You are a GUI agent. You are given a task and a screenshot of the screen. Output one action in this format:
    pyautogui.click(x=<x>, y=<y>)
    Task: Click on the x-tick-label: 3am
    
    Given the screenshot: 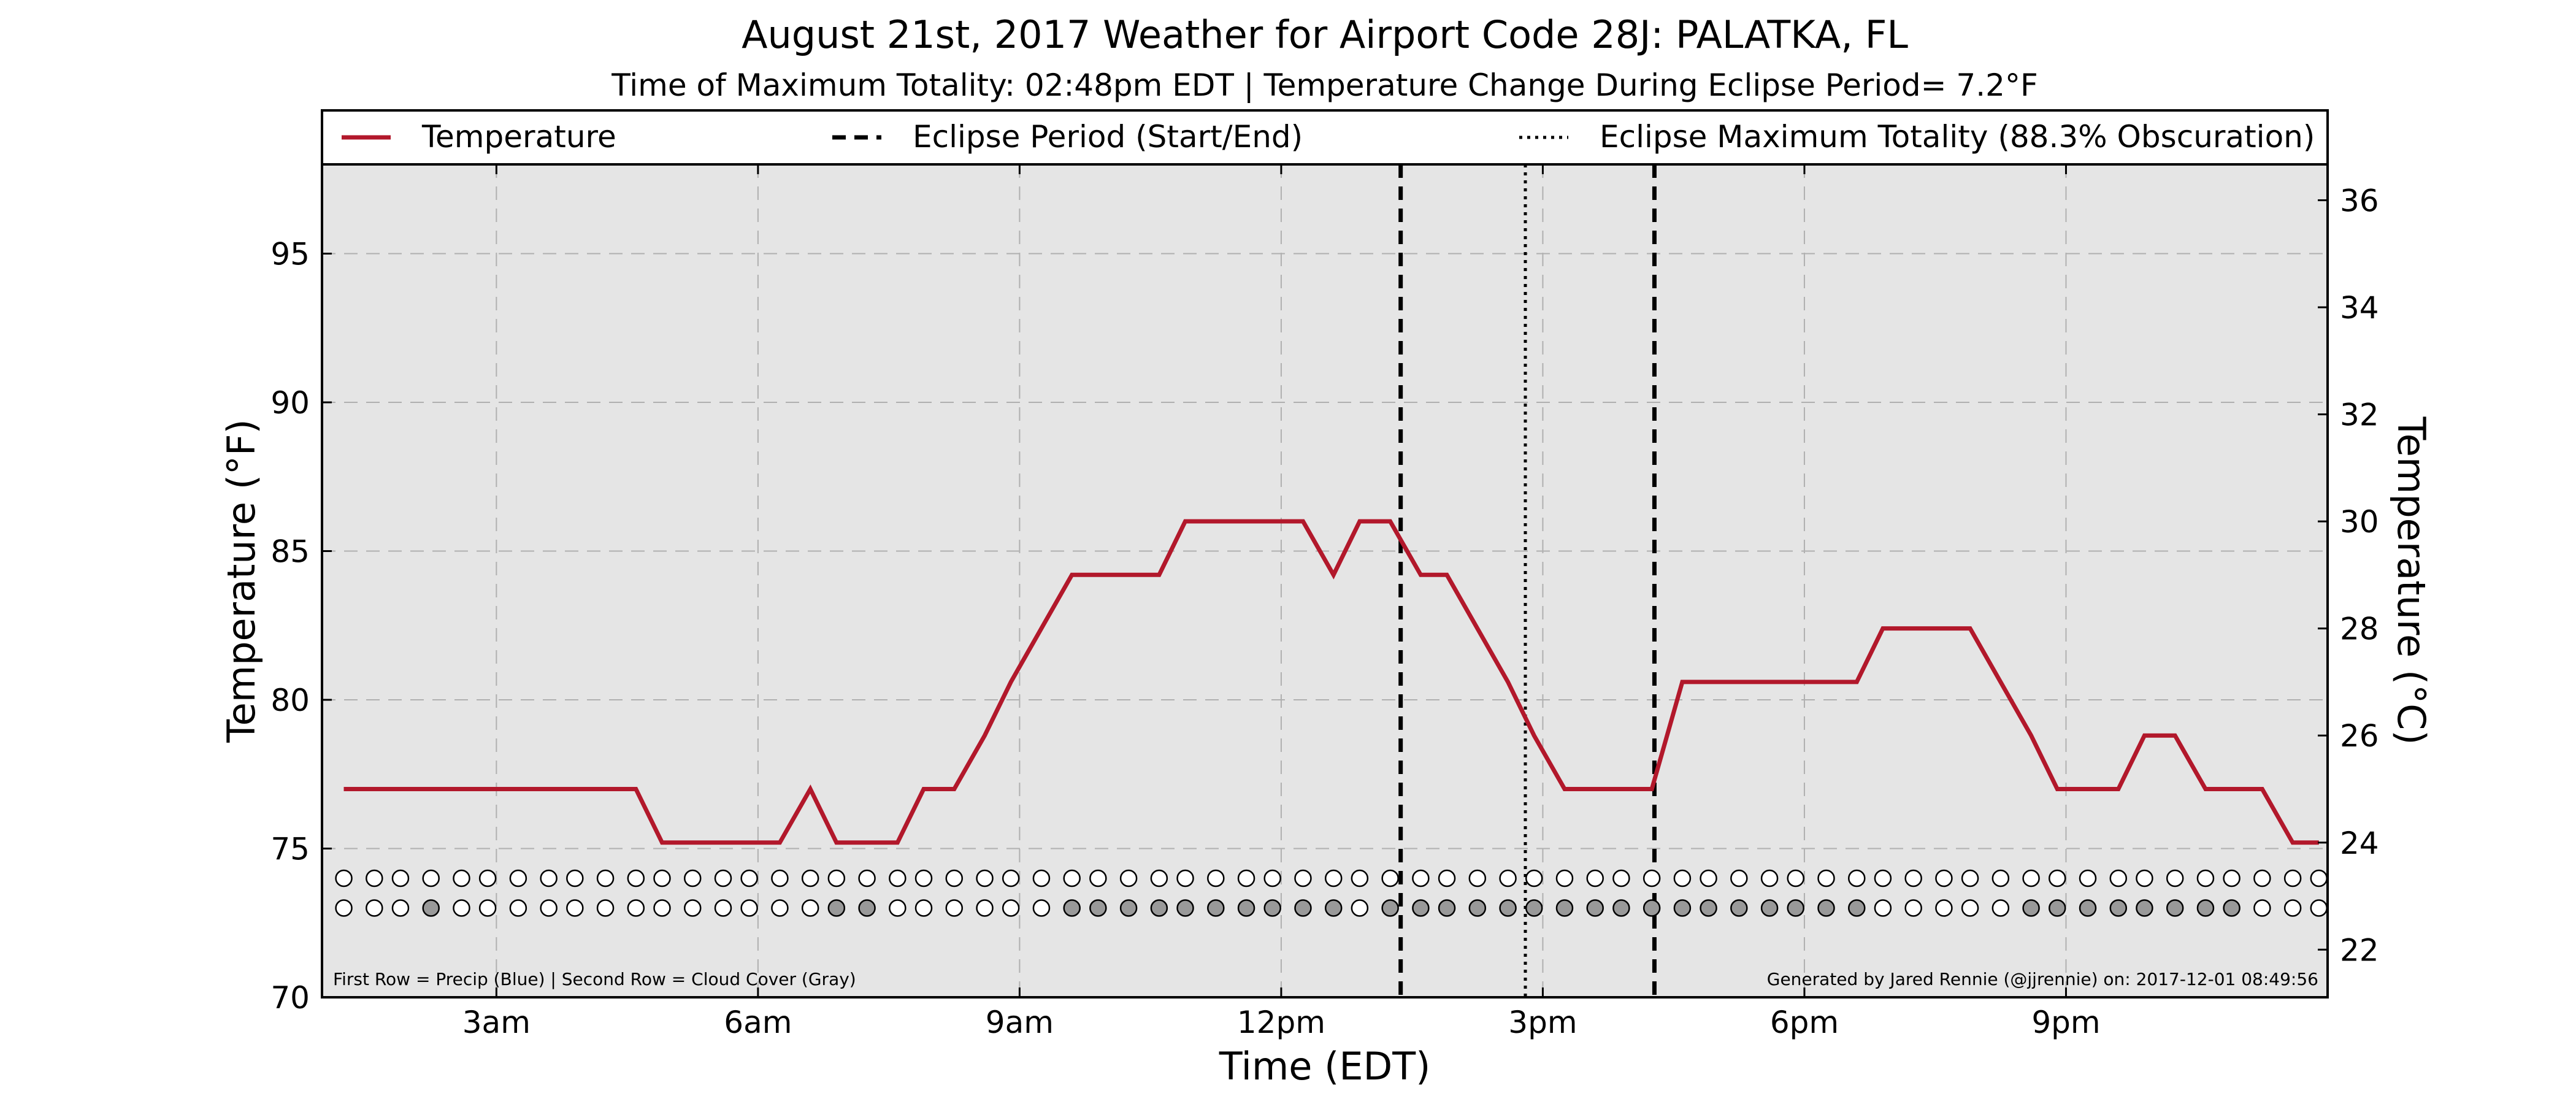 What is the action you would take?
    pyautogui.click(x=496, y=1022)
    